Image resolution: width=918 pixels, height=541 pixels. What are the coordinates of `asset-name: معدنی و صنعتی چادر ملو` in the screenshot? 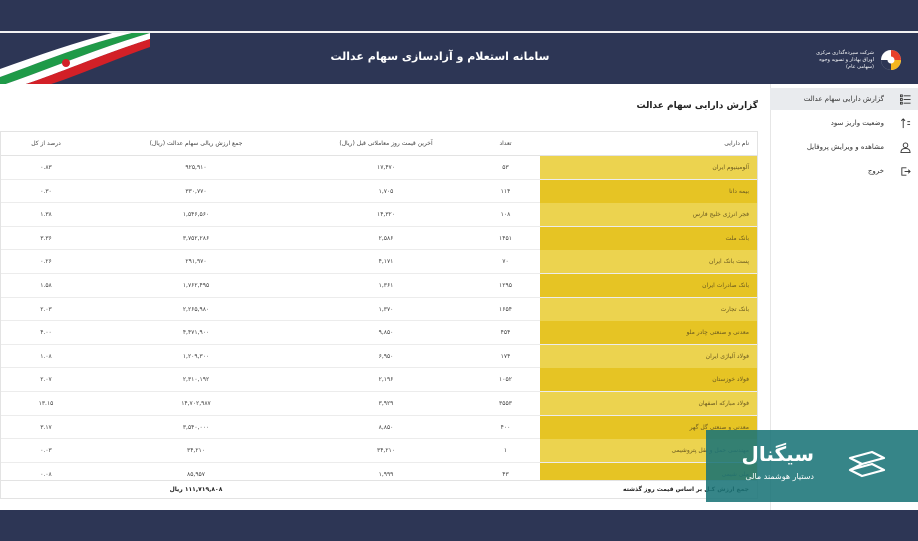 It's located at (648, 333).